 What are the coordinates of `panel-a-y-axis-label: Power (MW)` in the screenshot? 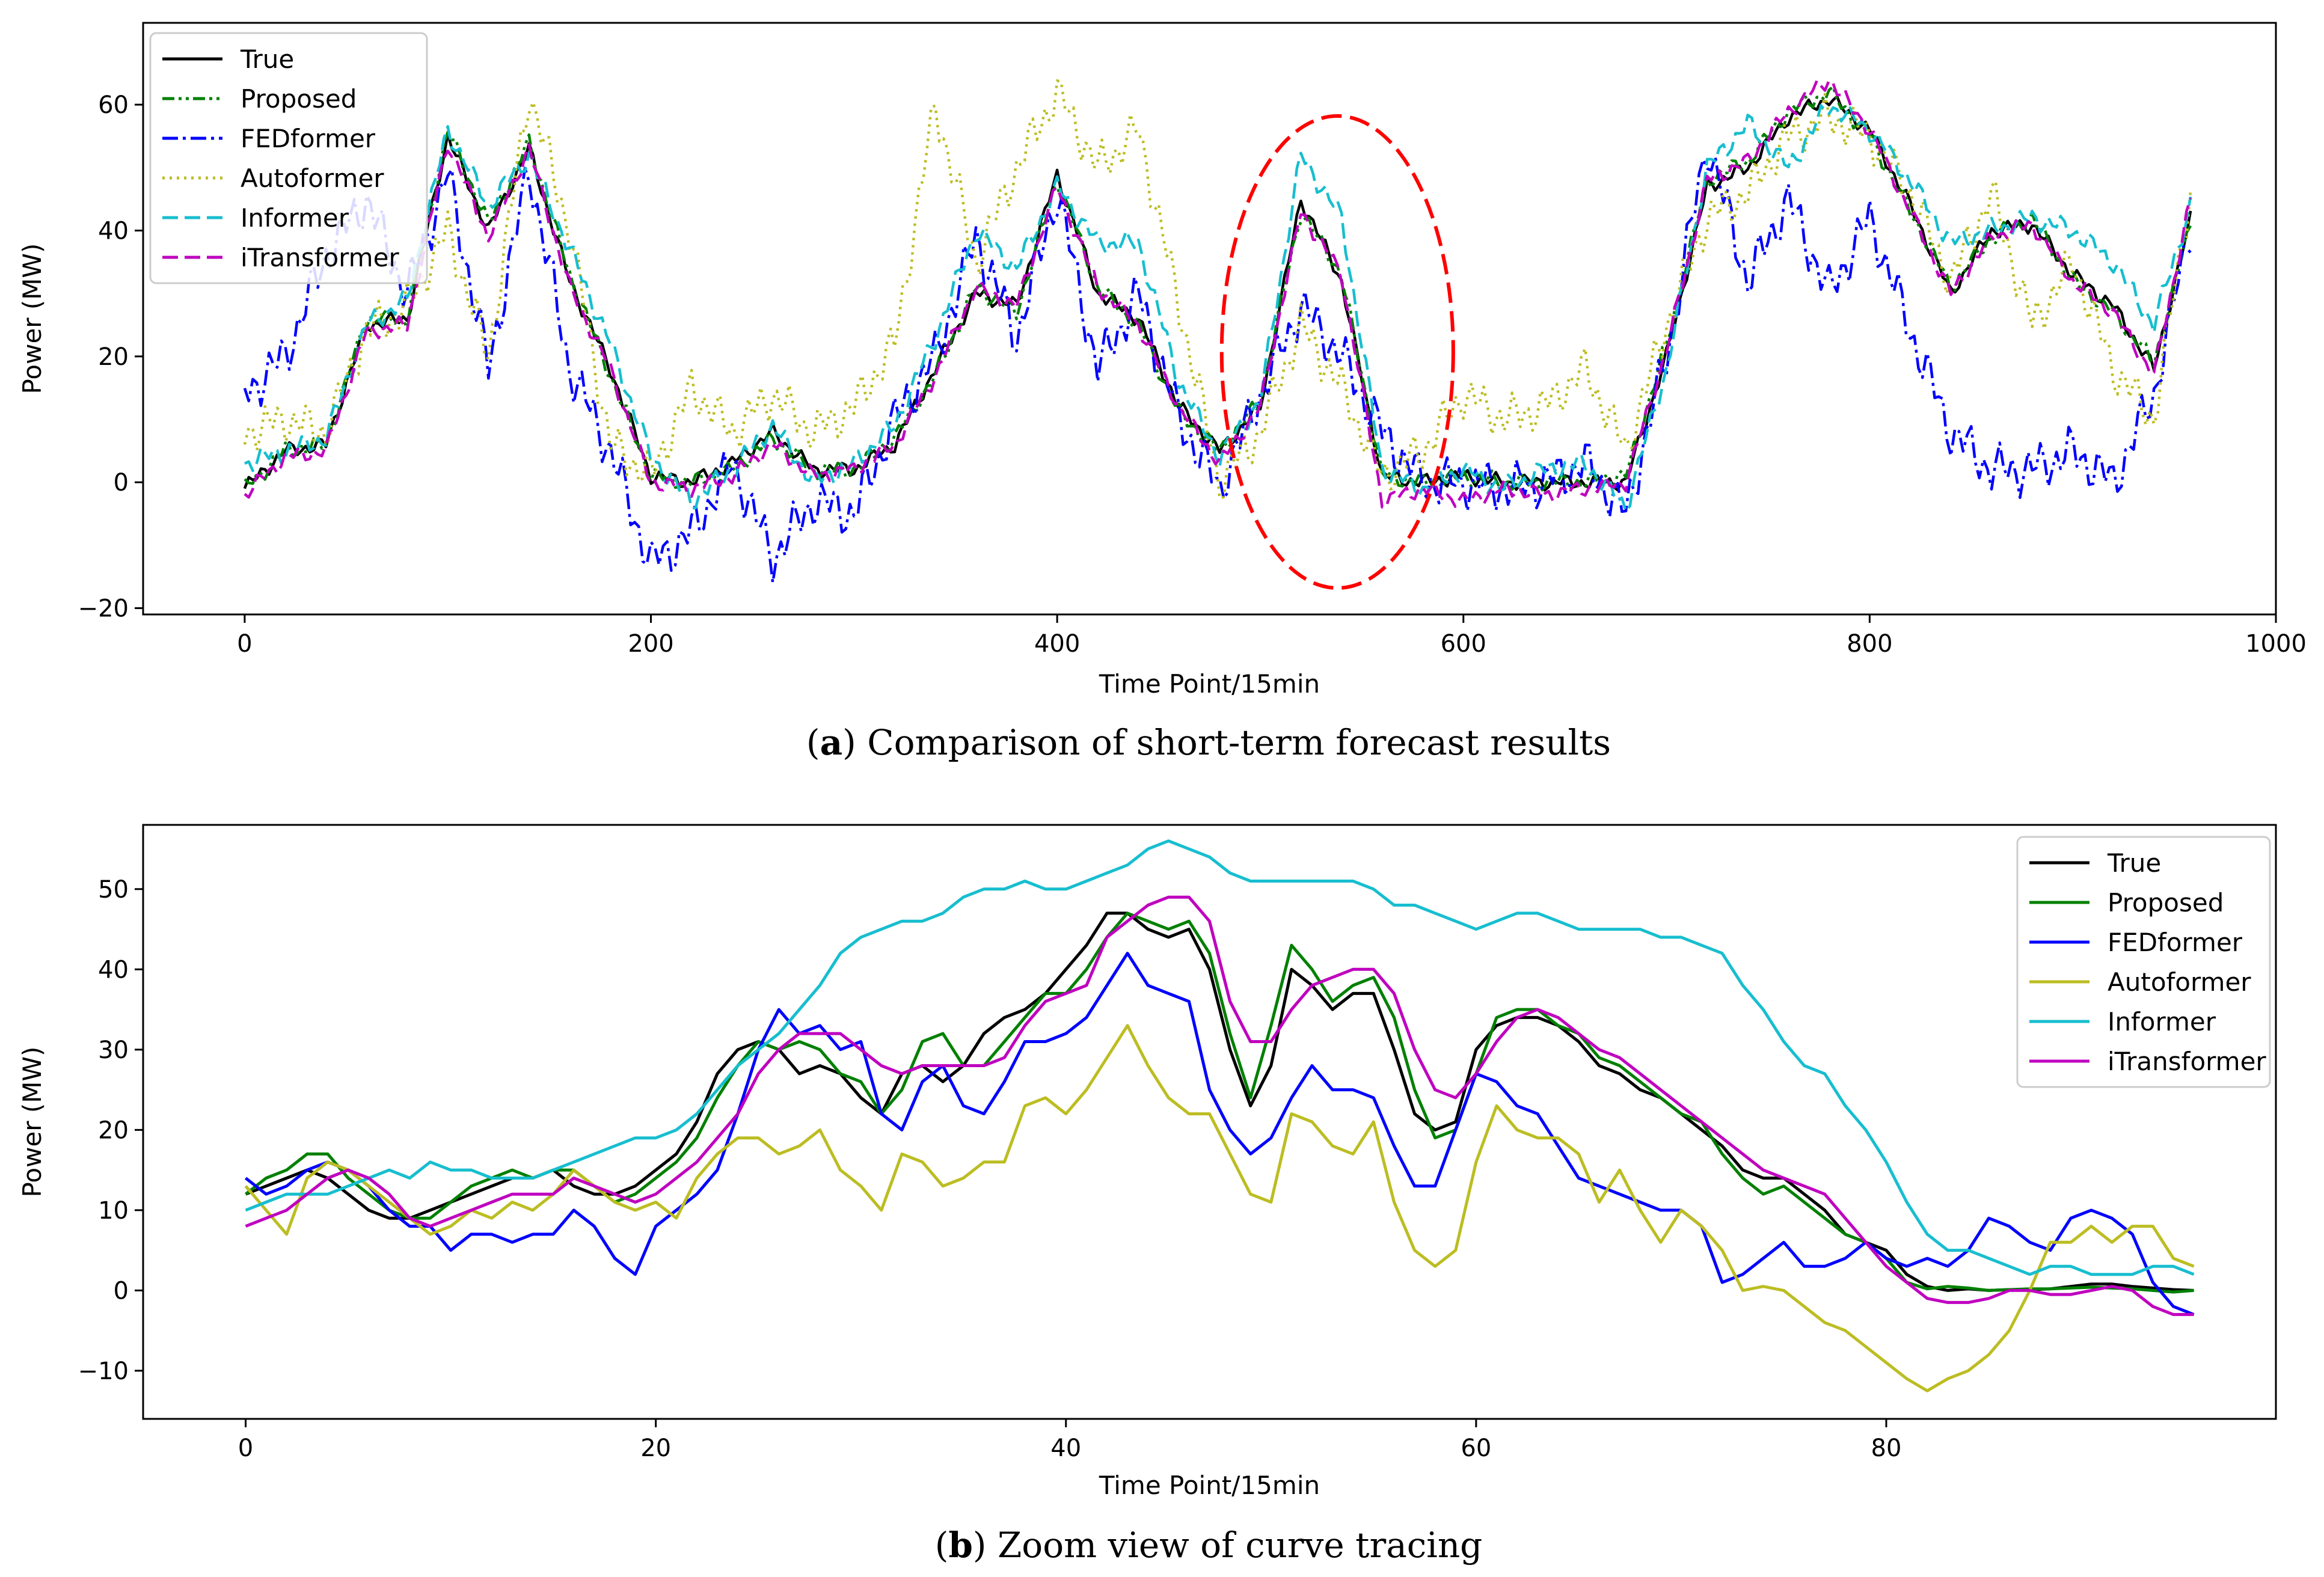 It's located at (32, 318).